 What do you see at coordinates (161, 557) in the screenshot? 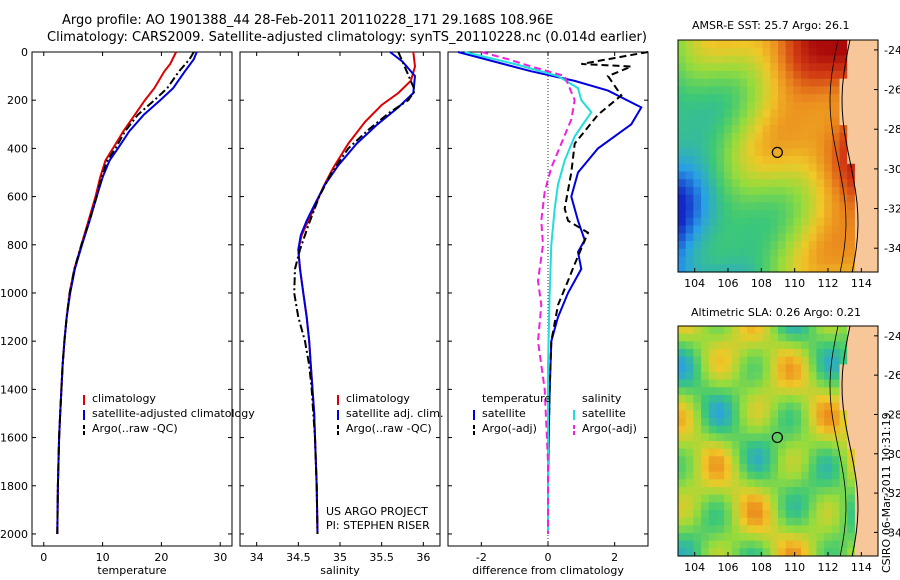
I see `x-tick-label: 20` at bounding box center [161, 557].